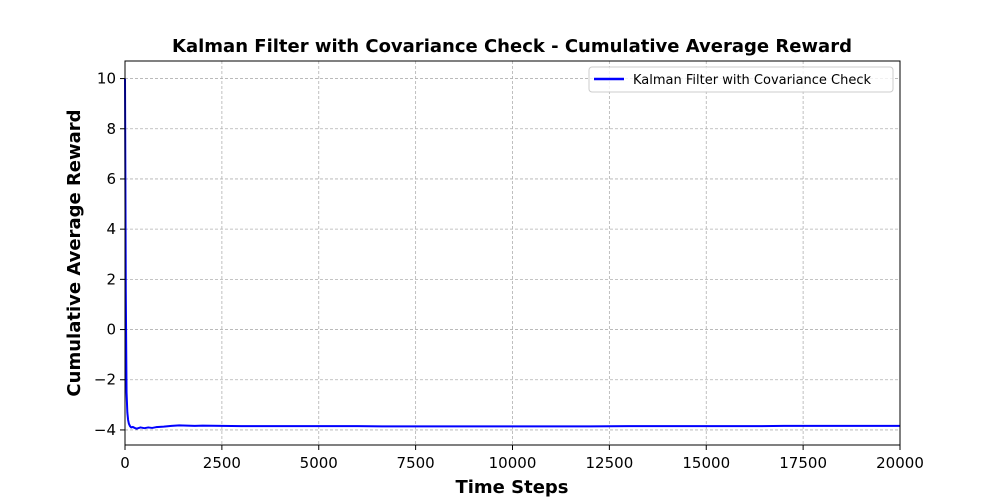 Image resolution: width=1000 pixels, height=500 pixels. What do you see at coordinates (109, 254) in the screenshot?
I see `y-axis-ticks: −4 −2 0 2 4 6 8 10` at bounding box center [109, 254].